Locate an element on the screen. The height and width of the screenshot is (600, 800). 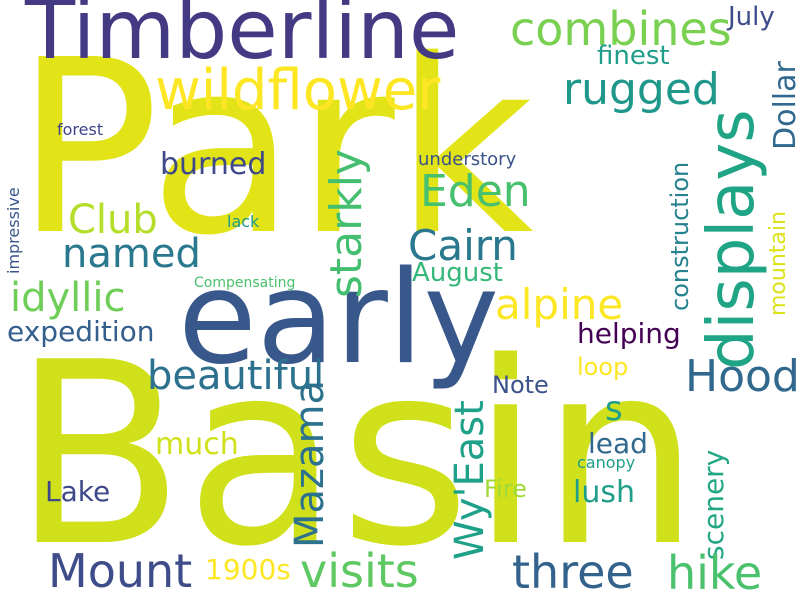
word-s: s is located at coordinates (614, 409).